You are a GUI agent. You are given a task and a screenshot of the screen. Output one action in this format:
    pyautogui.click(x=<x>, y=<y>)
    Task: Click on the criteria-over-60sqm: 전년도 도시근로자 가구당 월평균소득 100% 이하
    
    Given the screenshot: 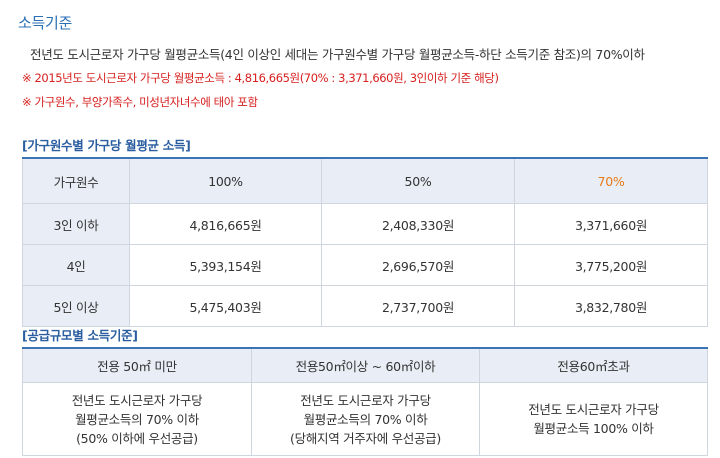 What is the action you would take?
    pyautogui.click(x=593, y=419)
    